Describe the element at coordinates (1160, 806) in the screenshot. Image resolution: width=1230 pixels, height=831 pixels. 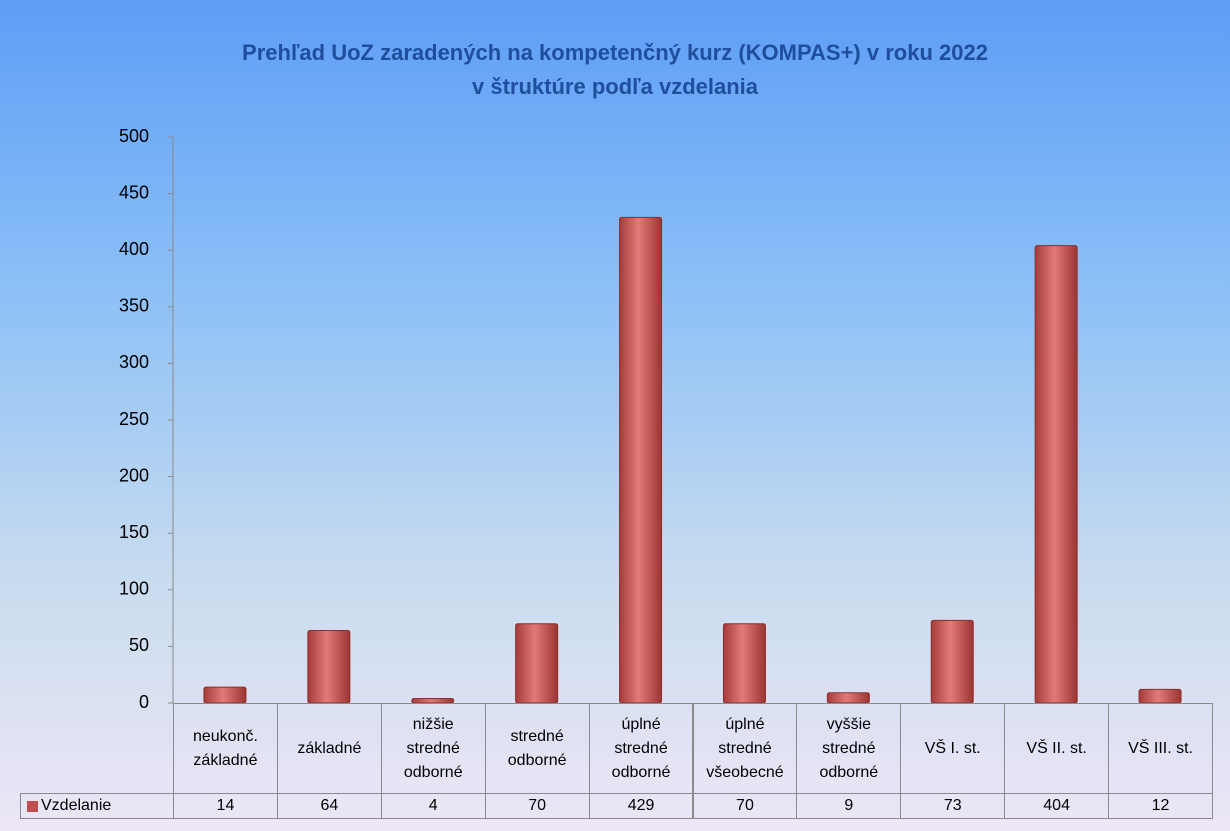
I see `value-cell: 12` at that location.